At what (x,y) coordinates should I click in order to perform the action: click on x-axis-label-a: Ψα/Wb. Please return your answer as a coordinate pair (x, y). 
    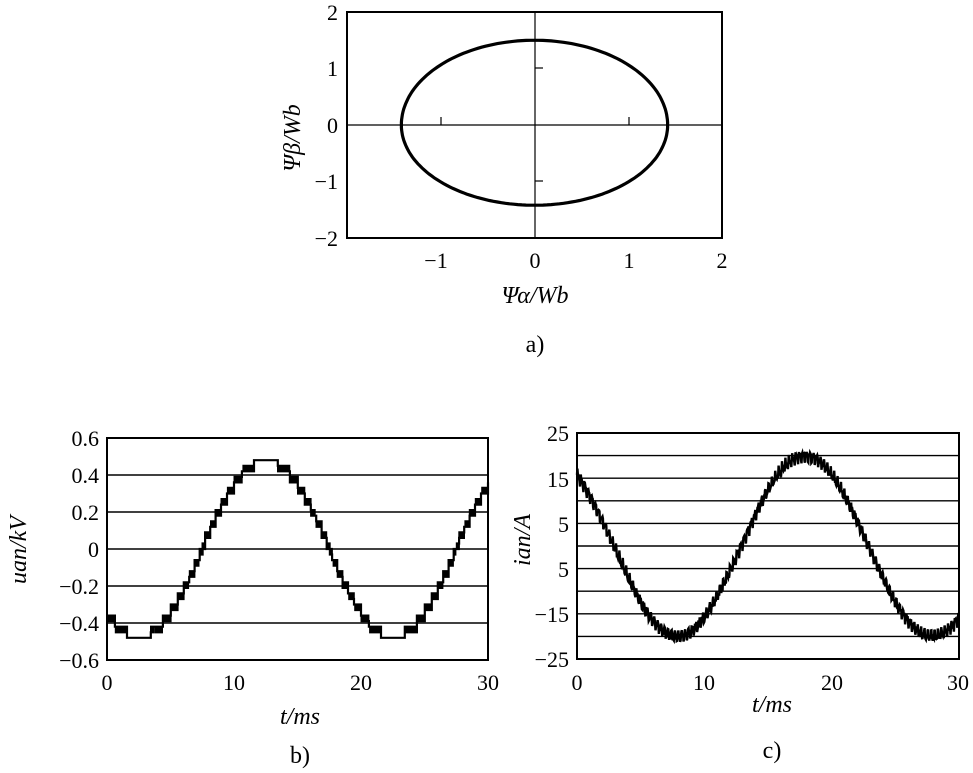
    Looking at the image, I should click on (534, 296).